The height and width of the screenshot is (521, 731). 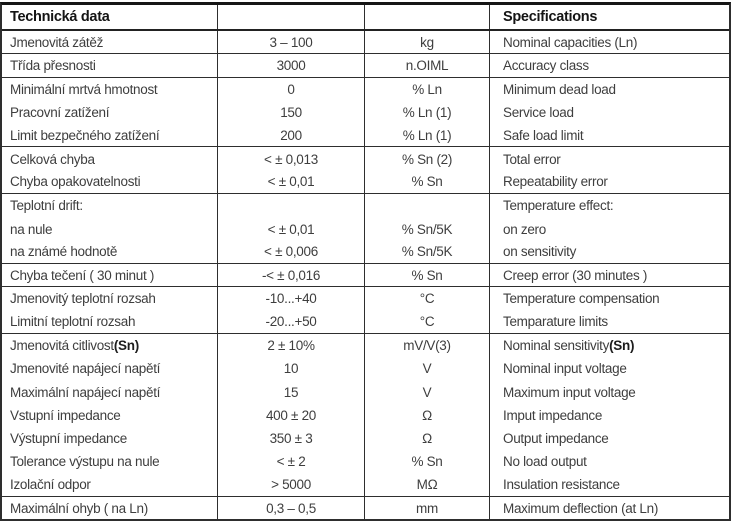 What do you see at coordinates (559, 89) in the screenshot?
I see `english-label: Minimum dead load` at bounding box center [559, 89].